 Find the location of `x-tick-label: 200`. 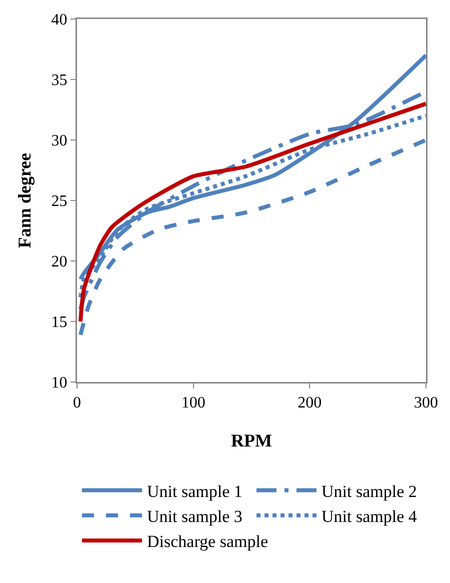

x-tick-label: 200 is located at coordinates (310, 403).